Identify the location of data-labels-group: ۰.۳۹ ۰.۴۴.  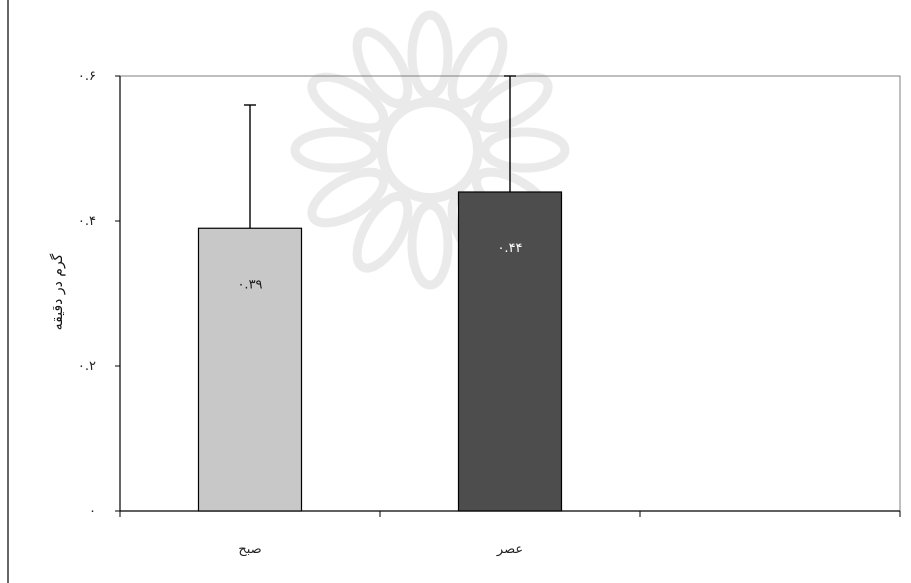
(379, 266).